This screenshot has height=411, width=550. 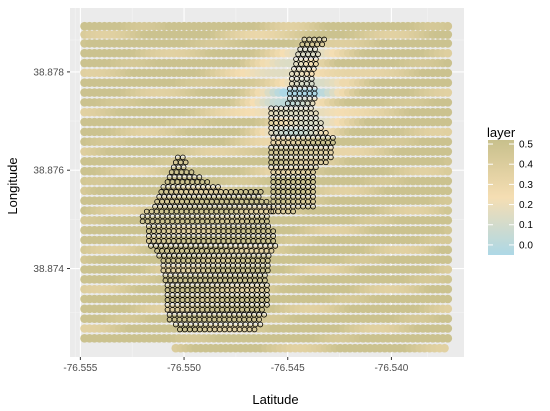 What do you see at coordinates (391, 368) in the screenshot?
I see `x-tick-label: -76.540` at bounding box center [391, 368].